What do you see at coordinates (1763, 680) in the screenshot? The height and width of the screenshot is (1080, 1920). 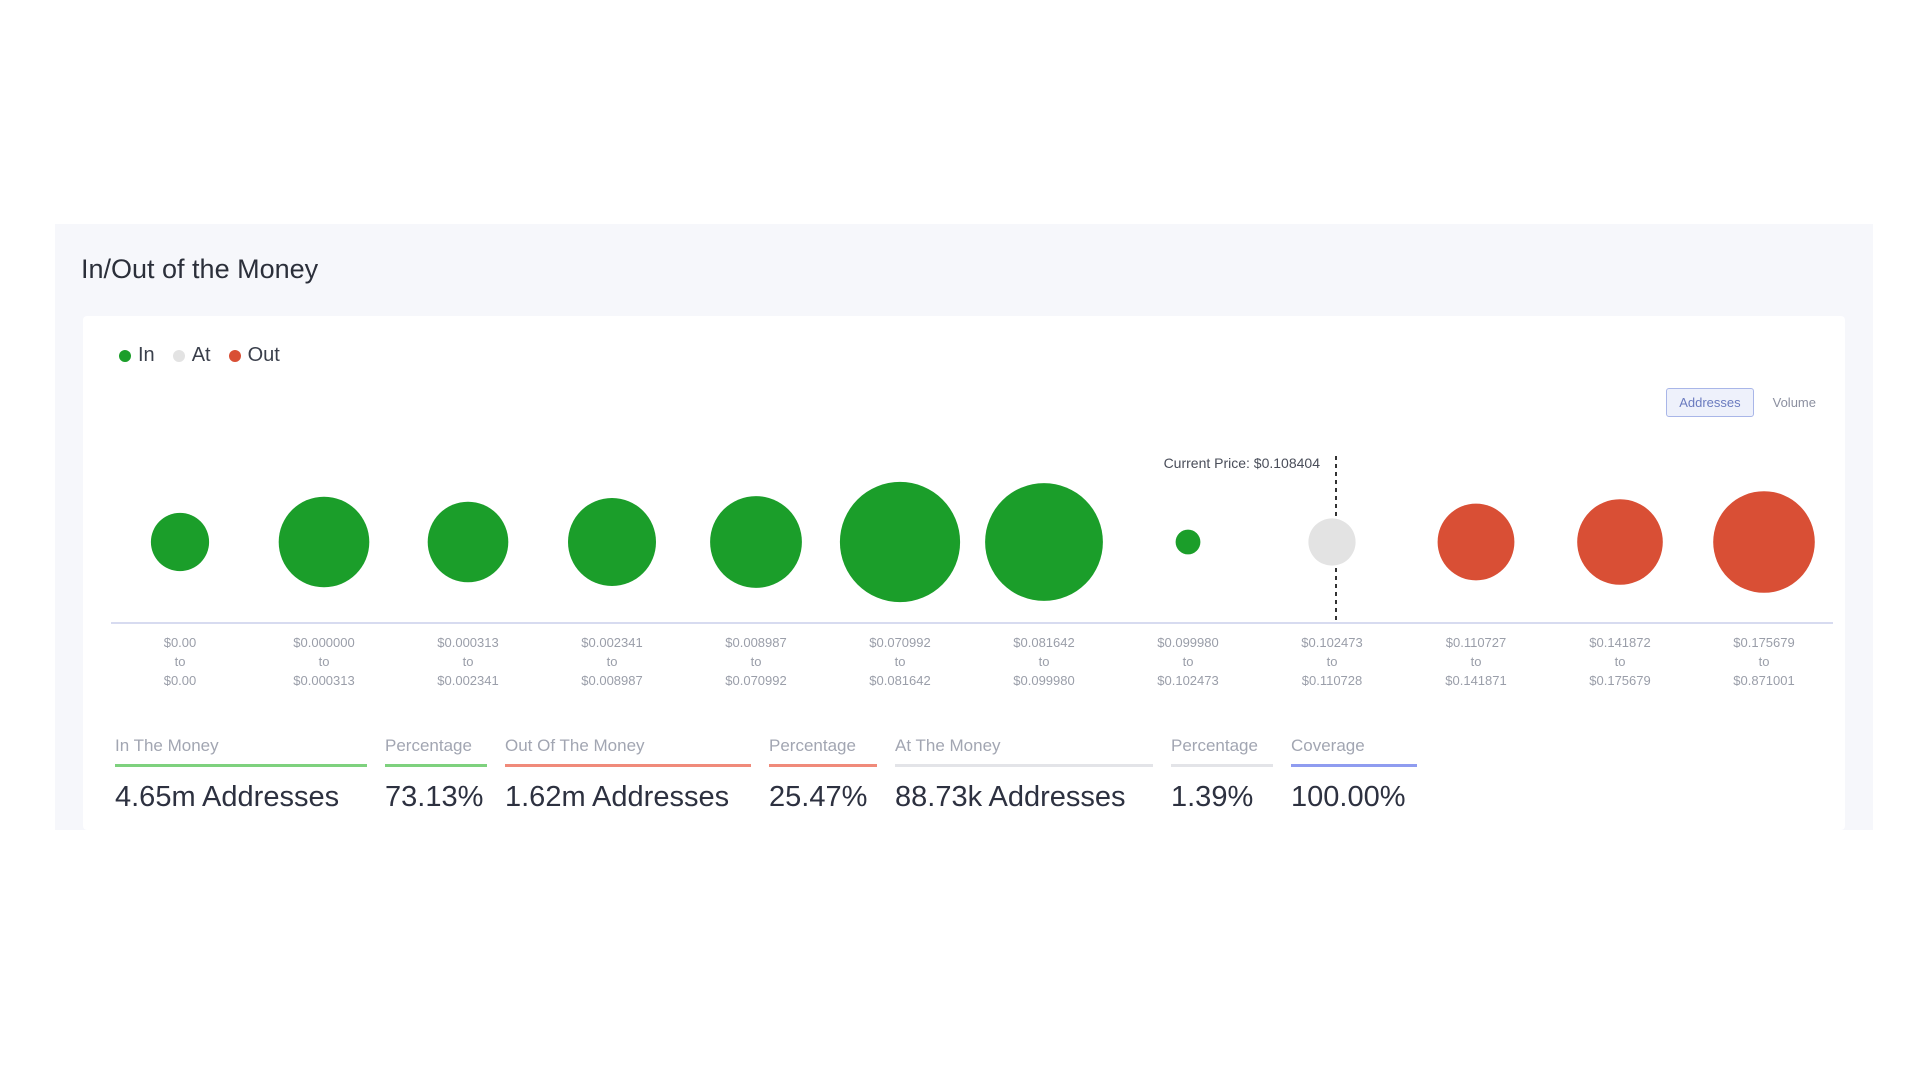 I see `tick-label: $0.871001` at bounding box center [1763, 680].